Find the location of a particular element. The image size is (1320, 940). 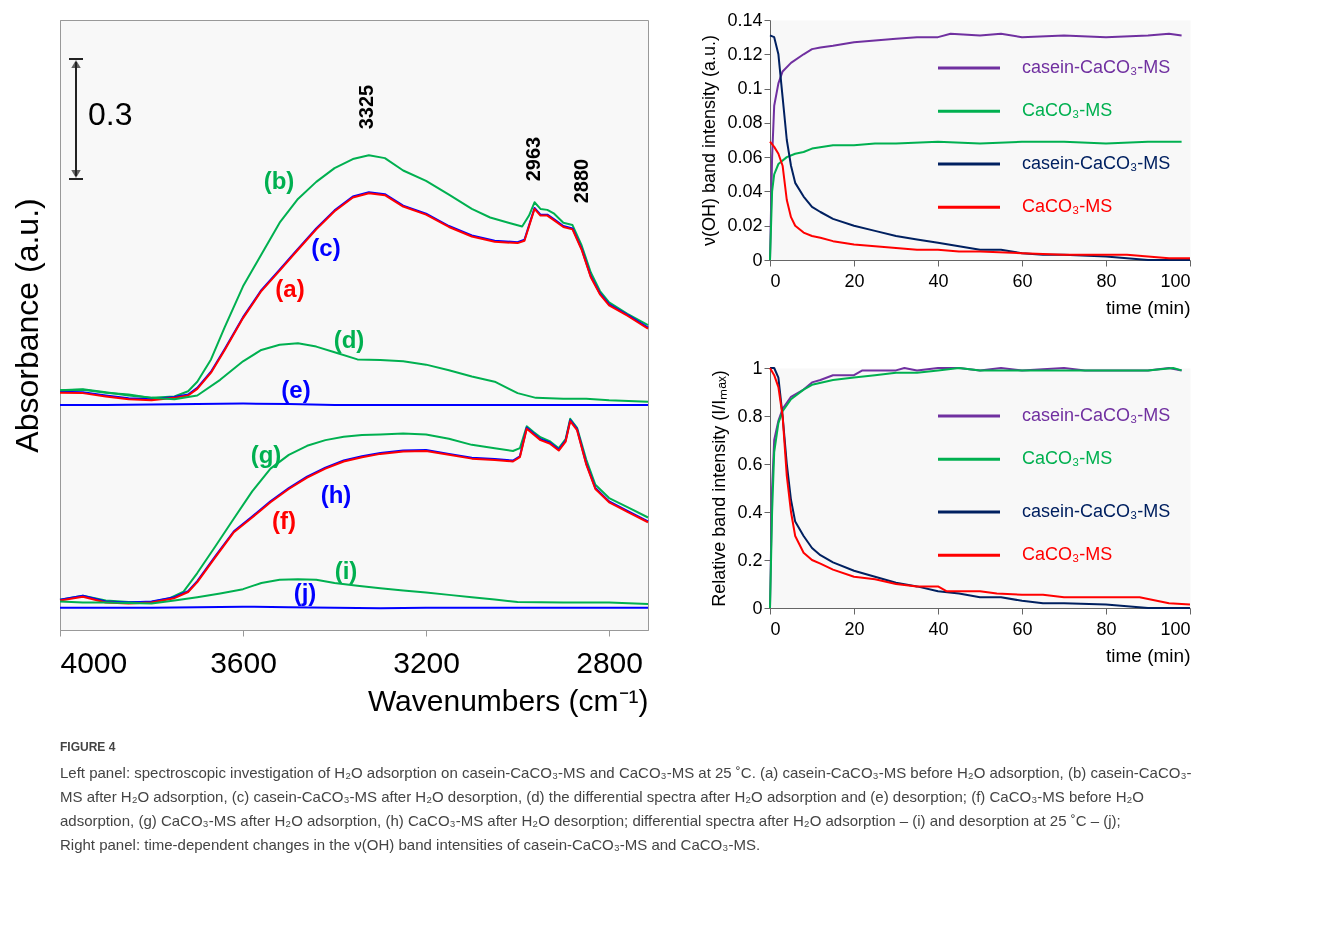

y-tick-label: 0.14 is located at coordinates (745, 19).